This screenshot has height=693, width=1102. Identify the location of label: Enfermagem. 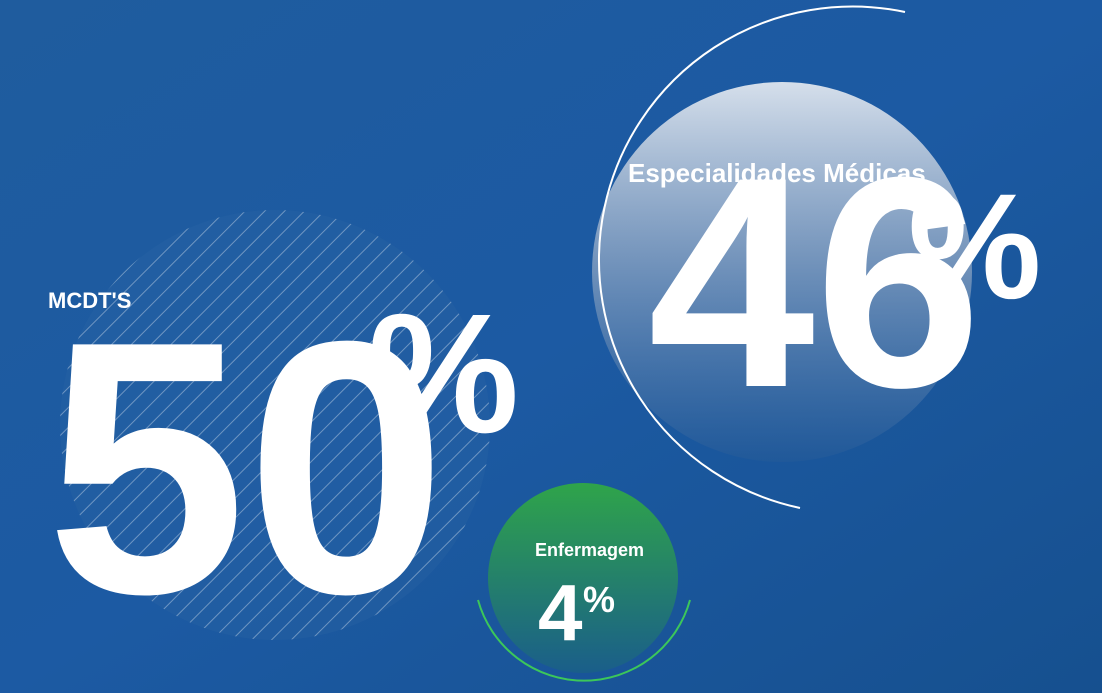
(589, 550).